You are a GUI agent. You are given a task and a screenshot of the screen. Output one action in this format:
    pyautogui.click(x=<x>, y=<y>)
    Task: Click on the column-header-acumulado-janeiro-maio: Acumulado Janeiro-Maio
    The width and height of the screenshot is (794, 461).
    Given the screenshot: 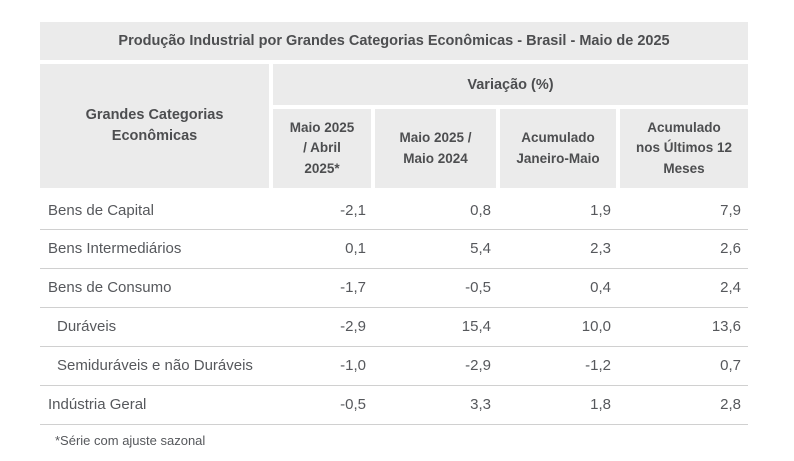 What is the action you would take?
    pyautogui.click(x=557, y=149)
    